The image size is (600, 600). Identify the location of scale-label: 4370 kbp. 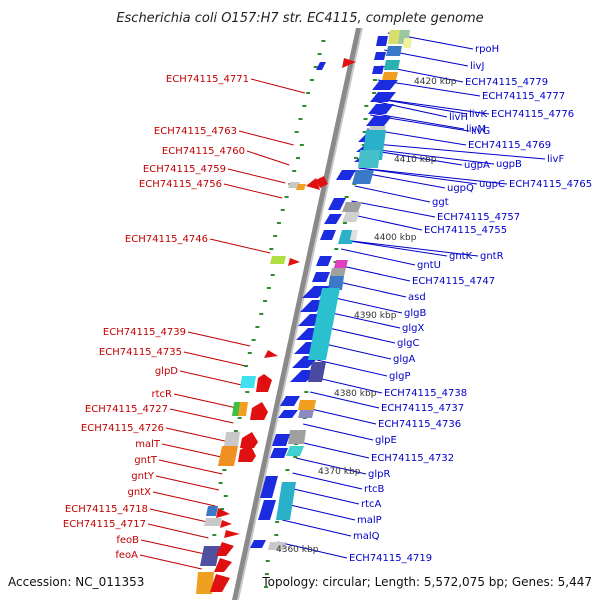
(339, 472).